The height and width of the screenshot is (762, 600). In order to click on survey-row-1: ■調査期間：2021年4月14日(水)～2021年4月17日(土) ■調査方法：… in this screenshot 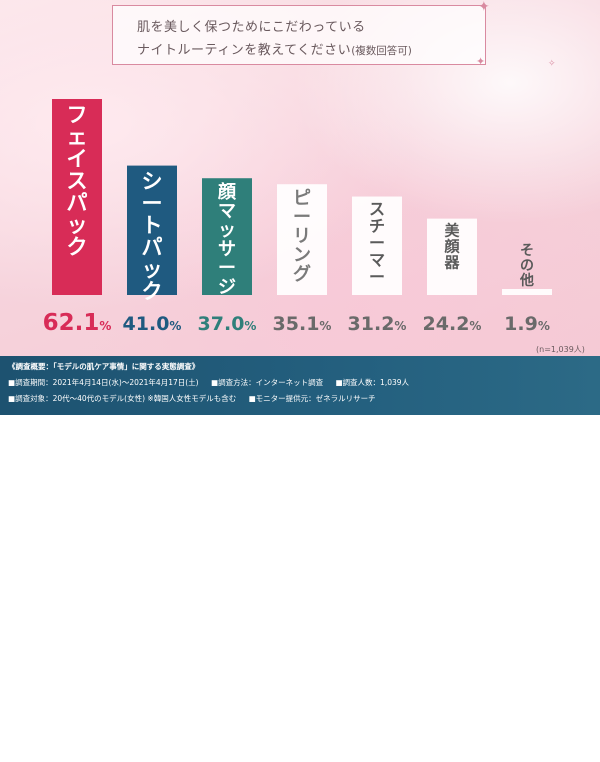, I will do `click(213, 382)`.